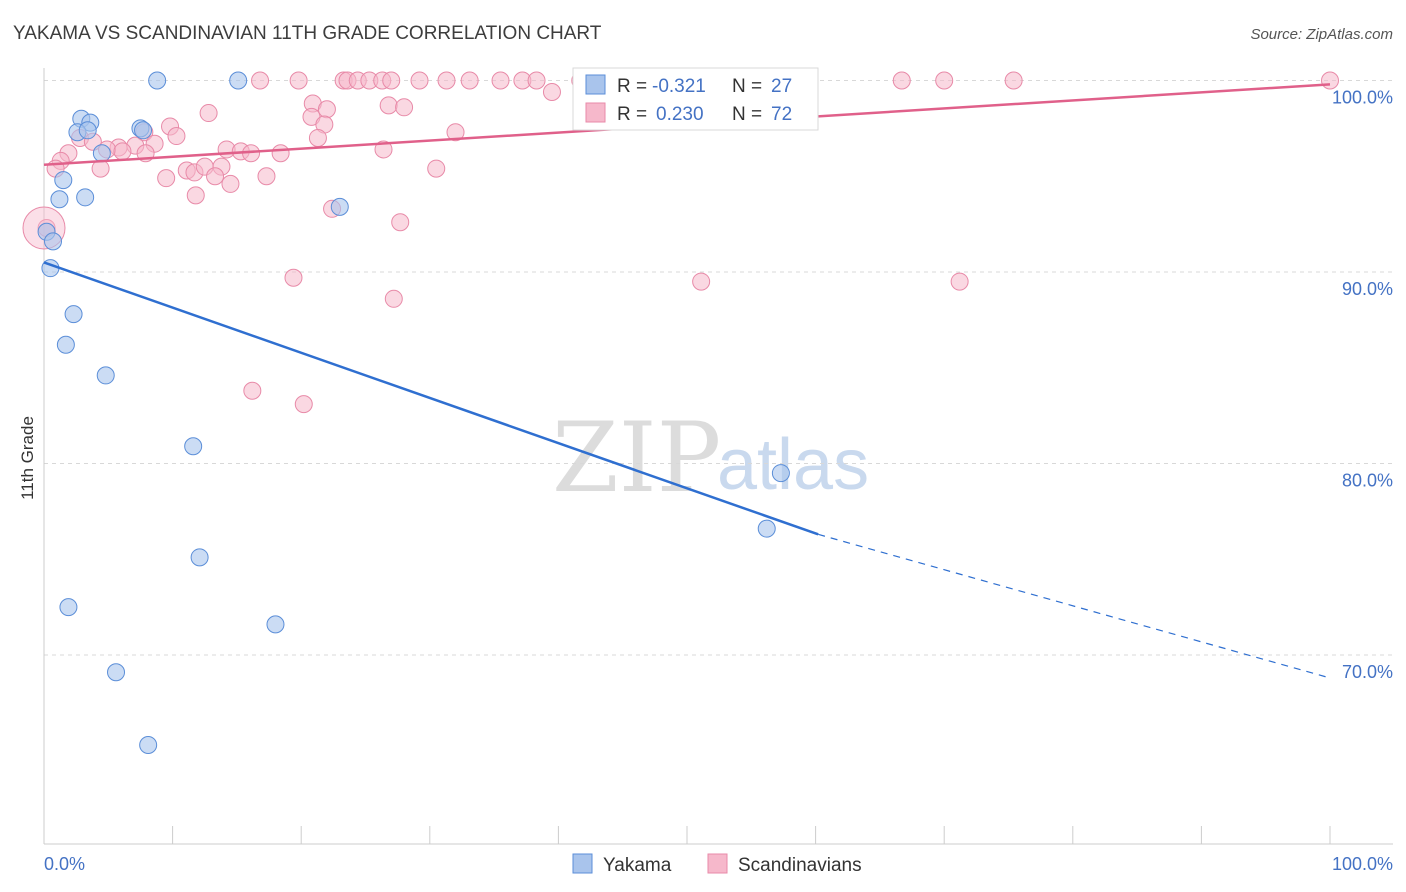 Image resolution: width=1406 pixels, height=892 pixels. I want to click on watermark-zip: ZIP, so click(636, 458).